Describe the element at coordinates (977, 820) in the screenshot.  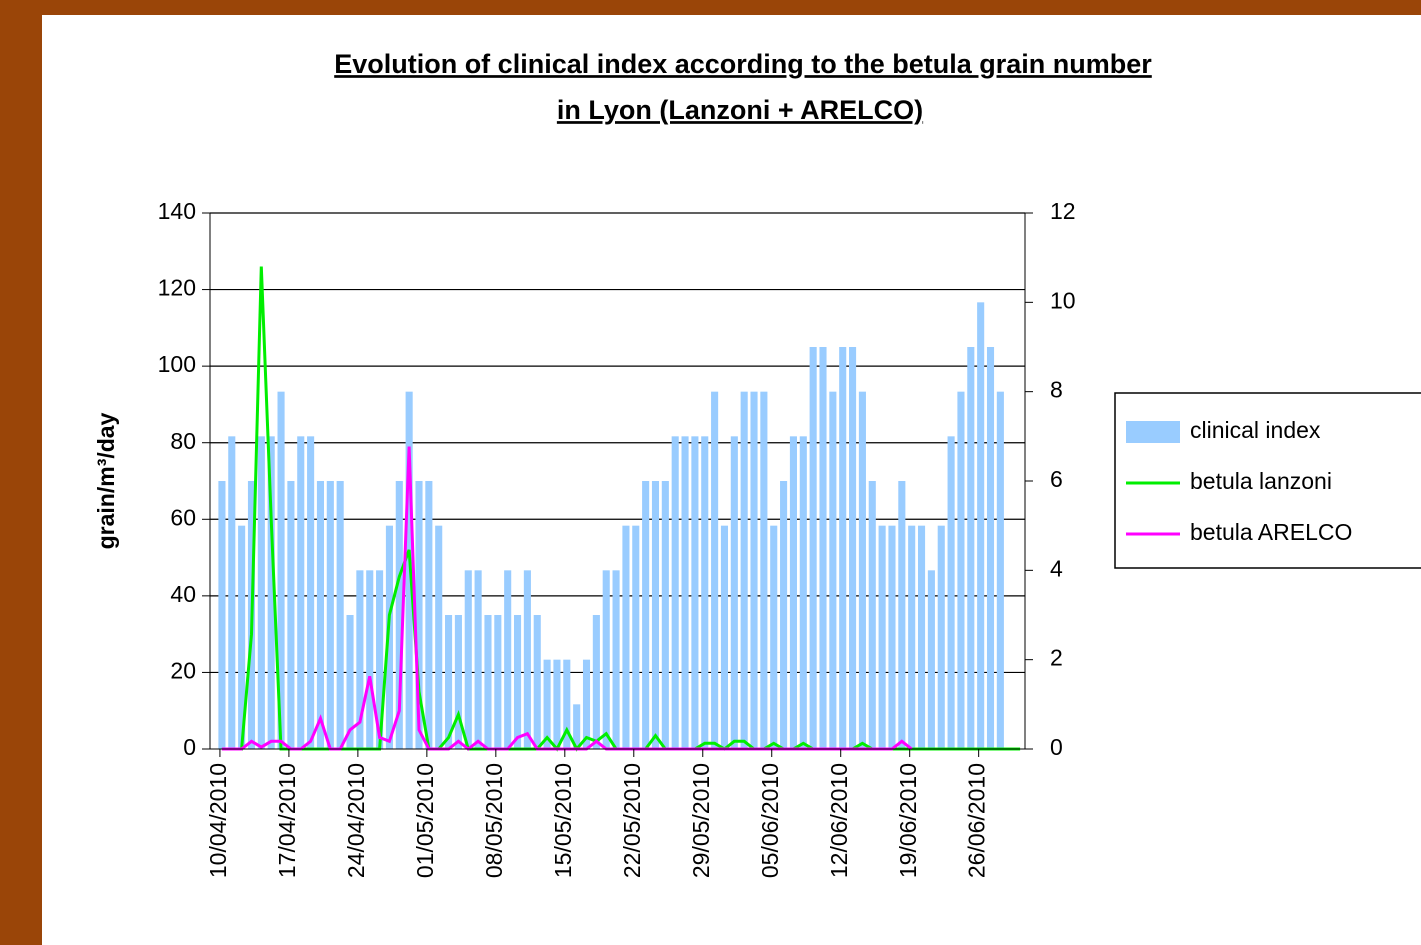
I see `x-tick-label: 26/06/2010` at that location.